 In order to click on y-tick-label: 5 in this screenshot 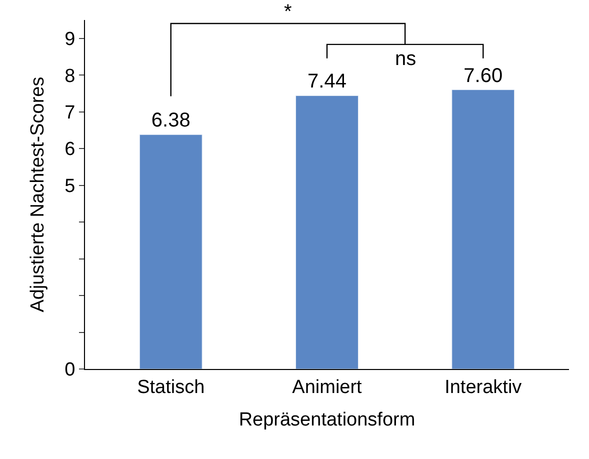, I will do `click(70, 186)`.